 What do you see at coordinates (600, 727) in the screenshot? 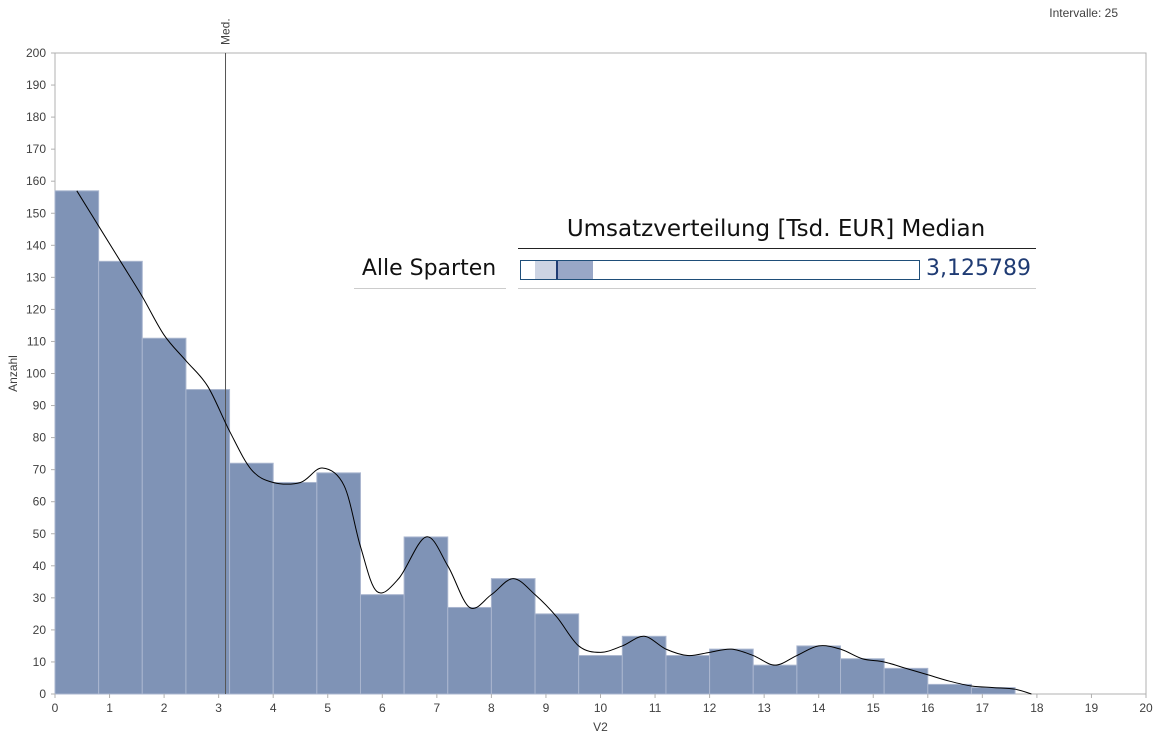
I see `x-axis-title: V2` at bounding box center [600, 727].